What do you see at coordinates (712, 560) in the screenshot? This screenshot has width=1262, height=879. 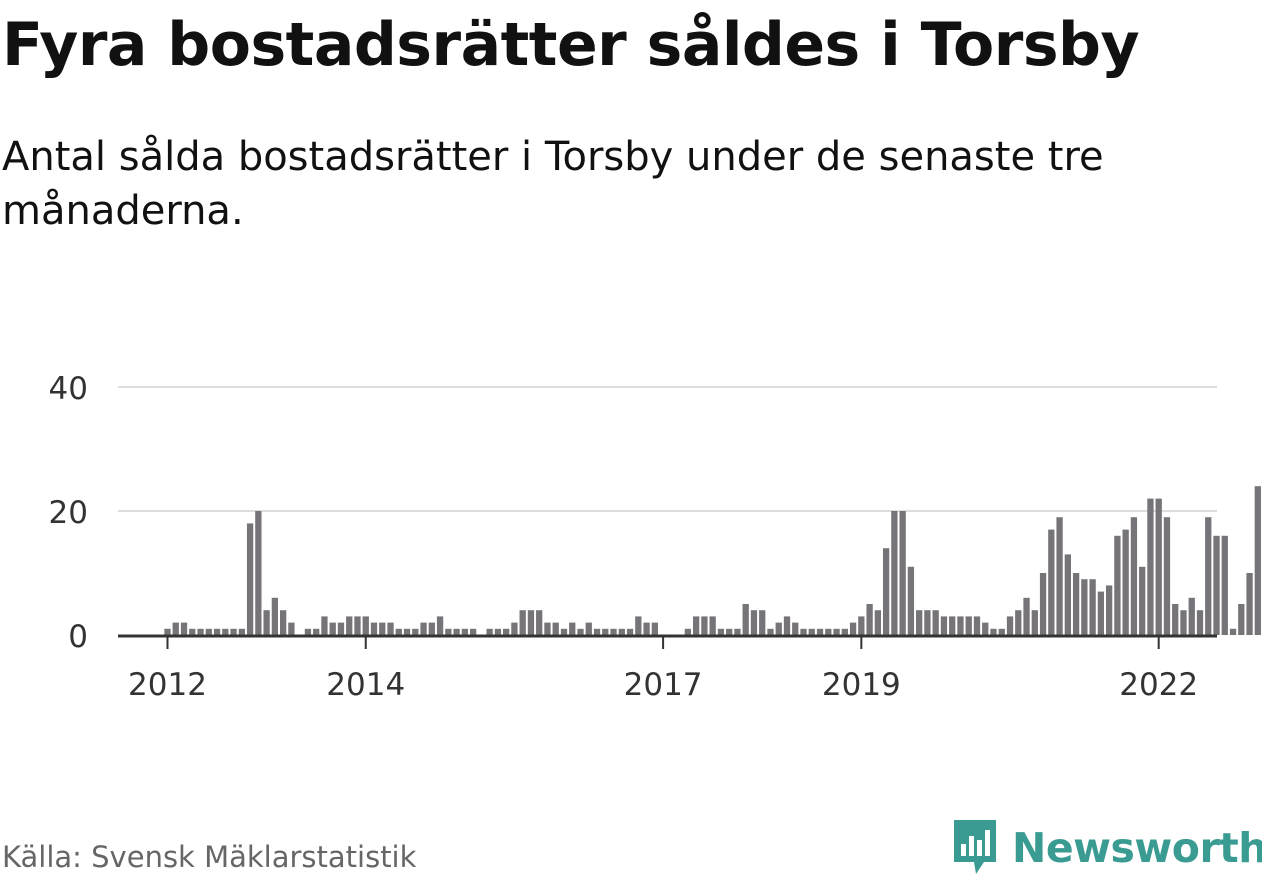 I see `bars` at bounding box center [712, 560].